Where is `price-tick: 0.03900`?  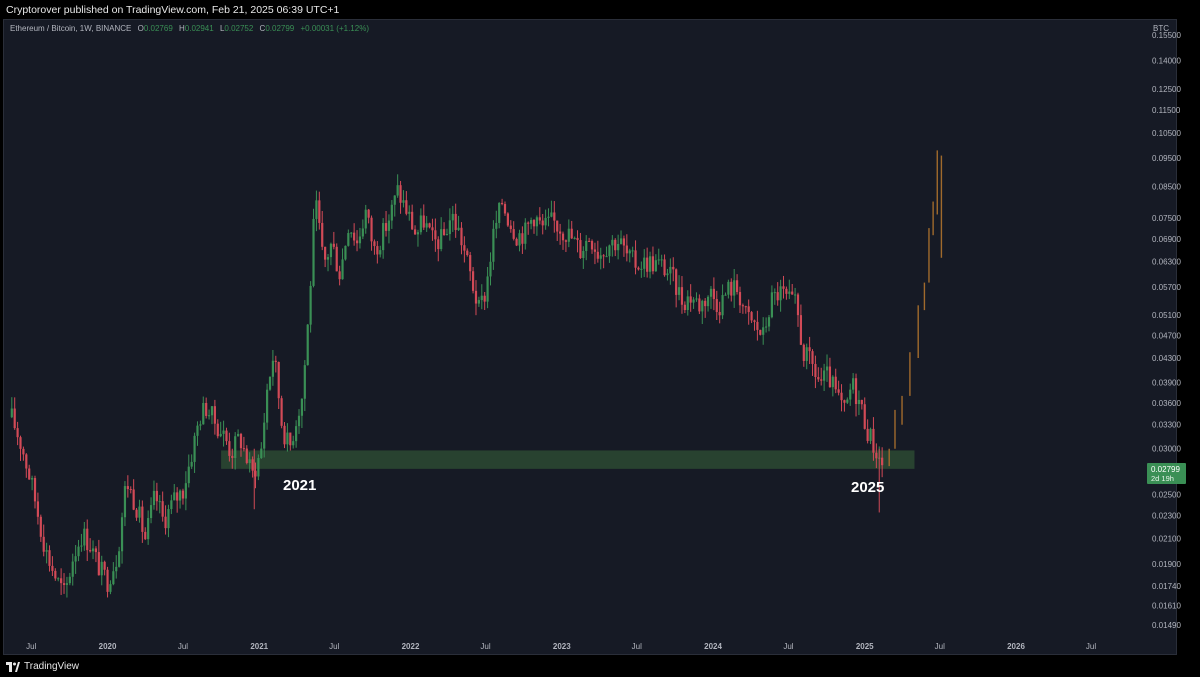
price-tick: 0.03900 is located at coordinates (1166, 383).